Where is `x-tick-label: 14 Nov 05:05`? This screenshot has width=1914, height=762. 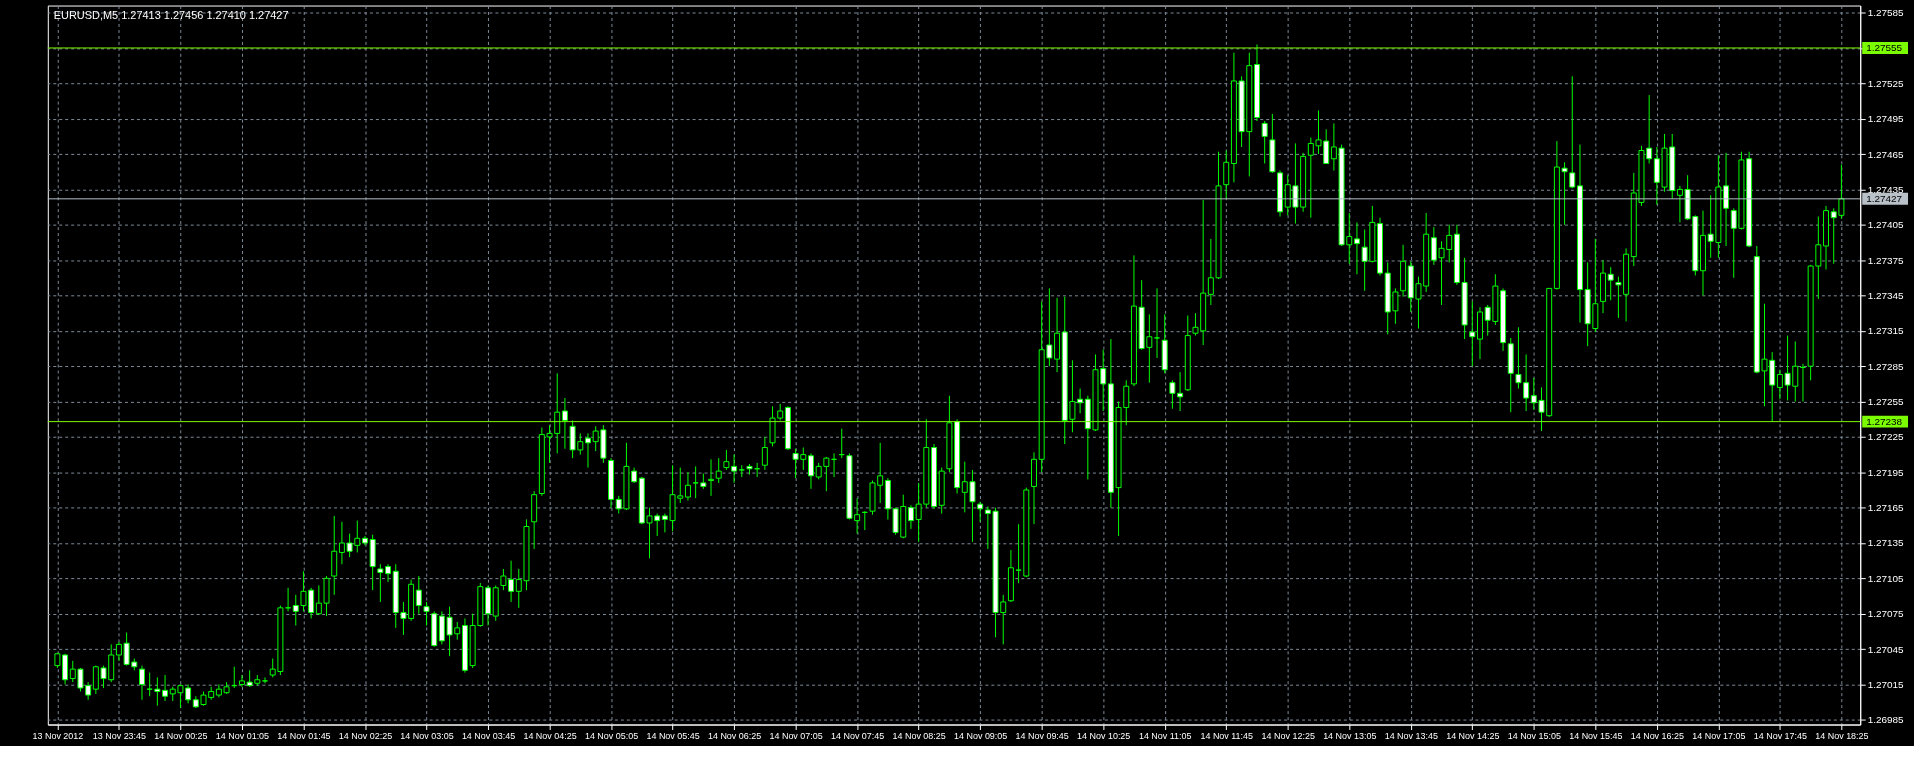 x-tick-label: 14 Nov 05:05 is located at coordinates (611, 735).